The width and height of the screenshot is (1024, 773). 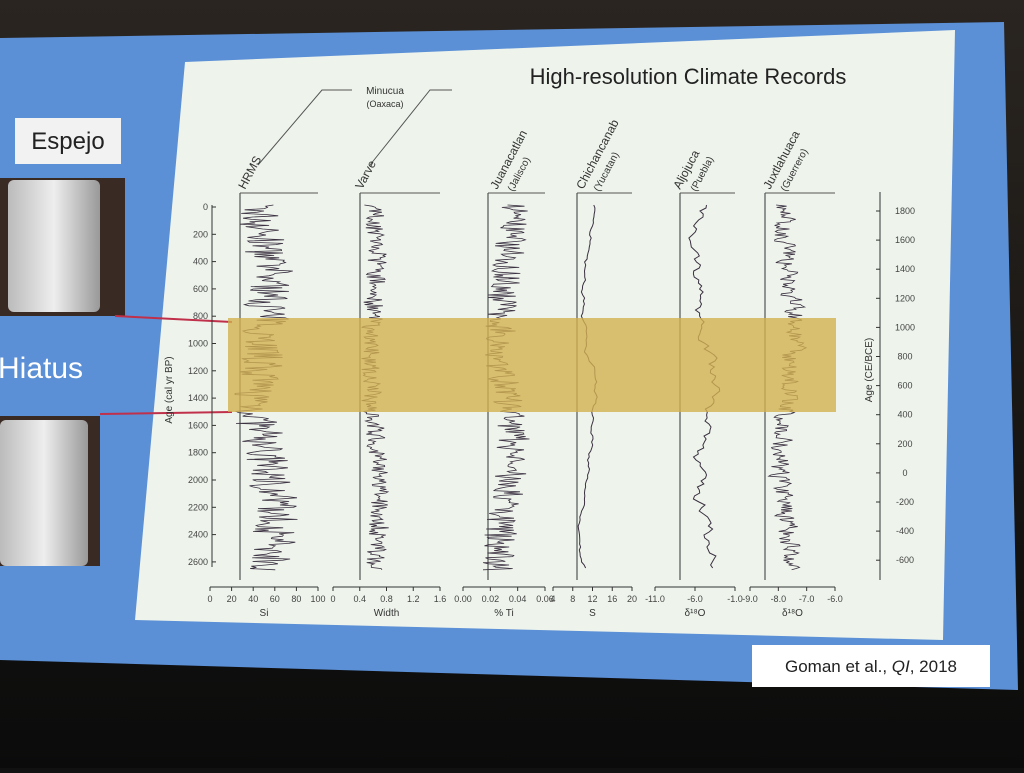 What do you see at coordinates (385, 91) in the screenshot?
I see `site-name: Minucua` at bounding box center [385, 91].